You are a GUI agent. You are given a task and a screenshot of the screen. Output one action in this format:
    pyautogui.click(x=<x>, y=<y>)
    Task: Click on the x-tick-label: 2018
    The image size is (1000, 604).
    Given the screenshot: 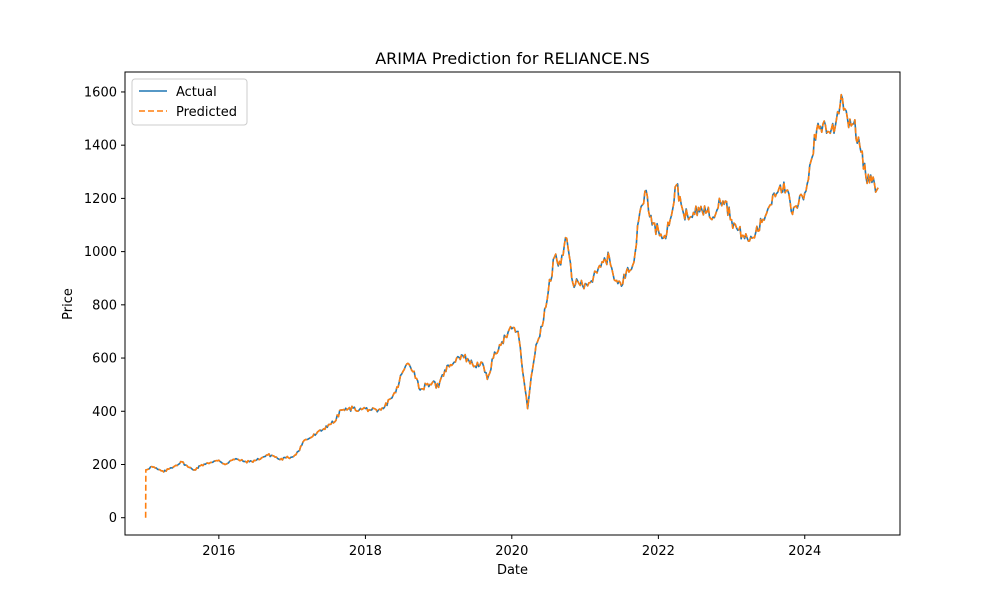 What is the action you would take?
    pyautogui.click(x=365, y=551)
    